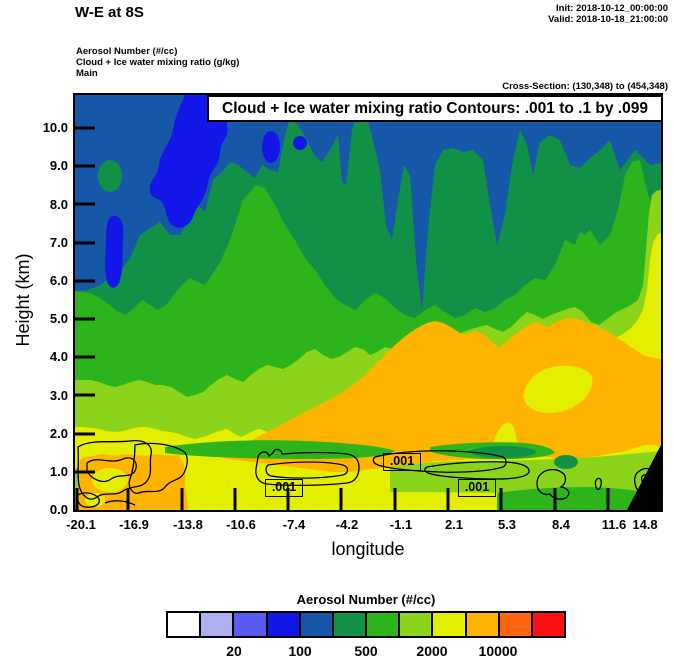 The width and height of the screenshot is (674, 667). Describe the element at coordinates (58, 471) in the screenshot. I see `y-tick-label: 1.0` at that location.